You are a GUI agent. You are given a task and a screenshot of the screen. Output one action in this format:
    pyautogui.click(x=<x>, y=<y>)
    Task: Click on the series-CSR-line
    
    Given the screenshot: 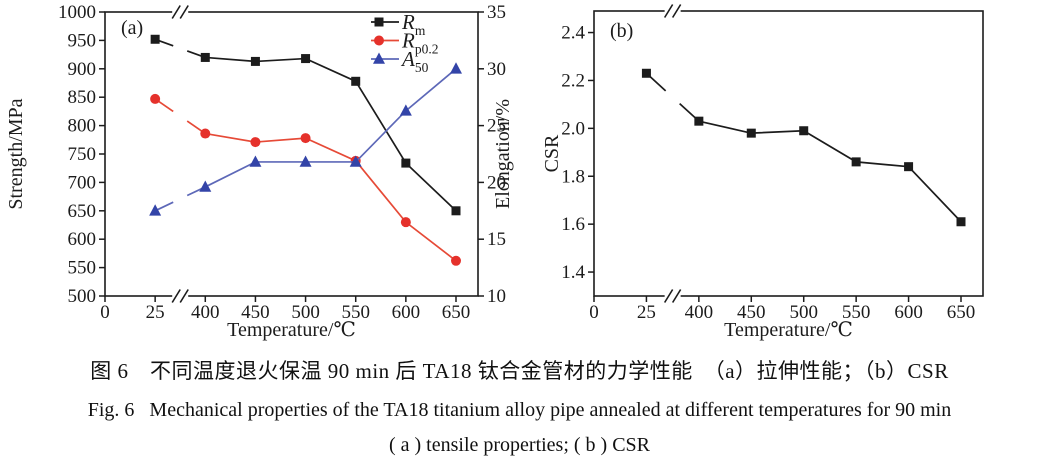 What is the action you would take?
    pyautogui.click(x=830, y=171)
    